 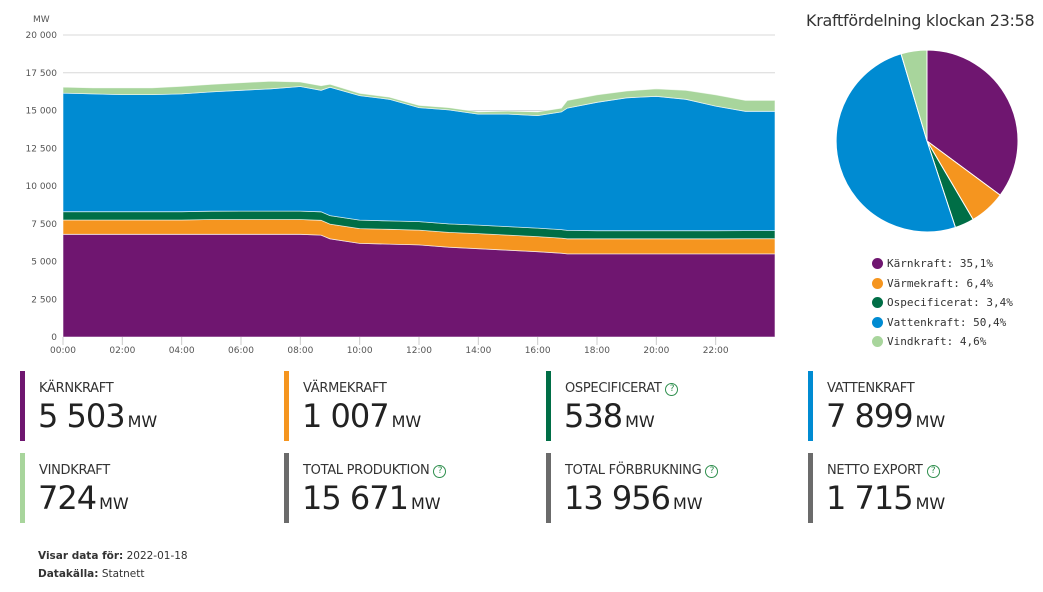 I want to click on stat-card-total-förbrukning: TOTAL FÖRBRUKNING? 13 956 MW, so click(x=671, y=488).